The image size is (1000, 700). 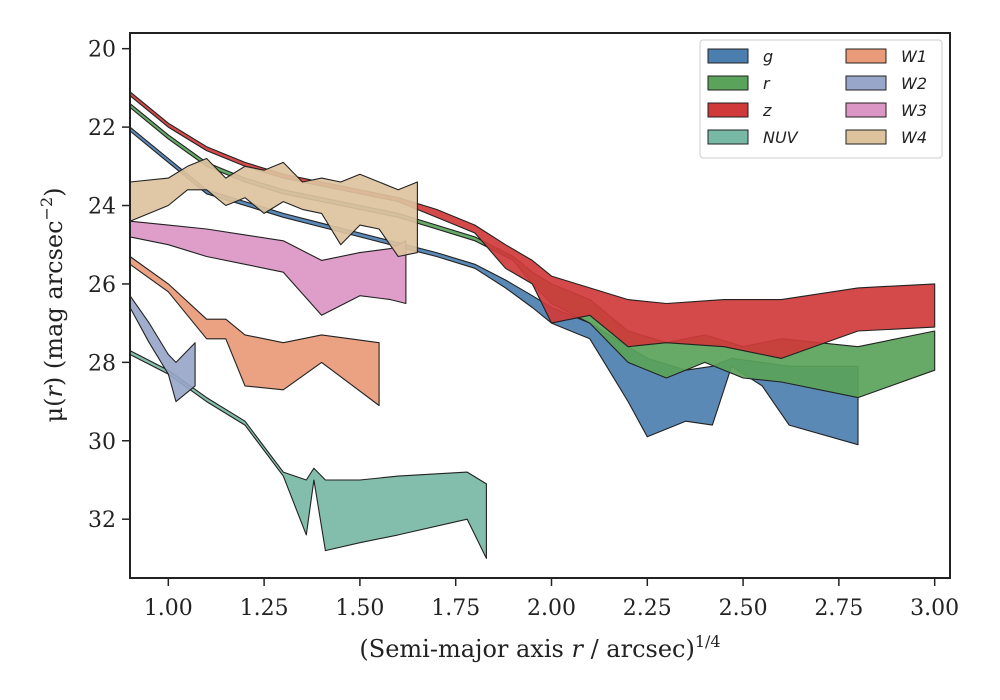 I want to click on legend-label-W1: W1, so click(x=914, y=56).